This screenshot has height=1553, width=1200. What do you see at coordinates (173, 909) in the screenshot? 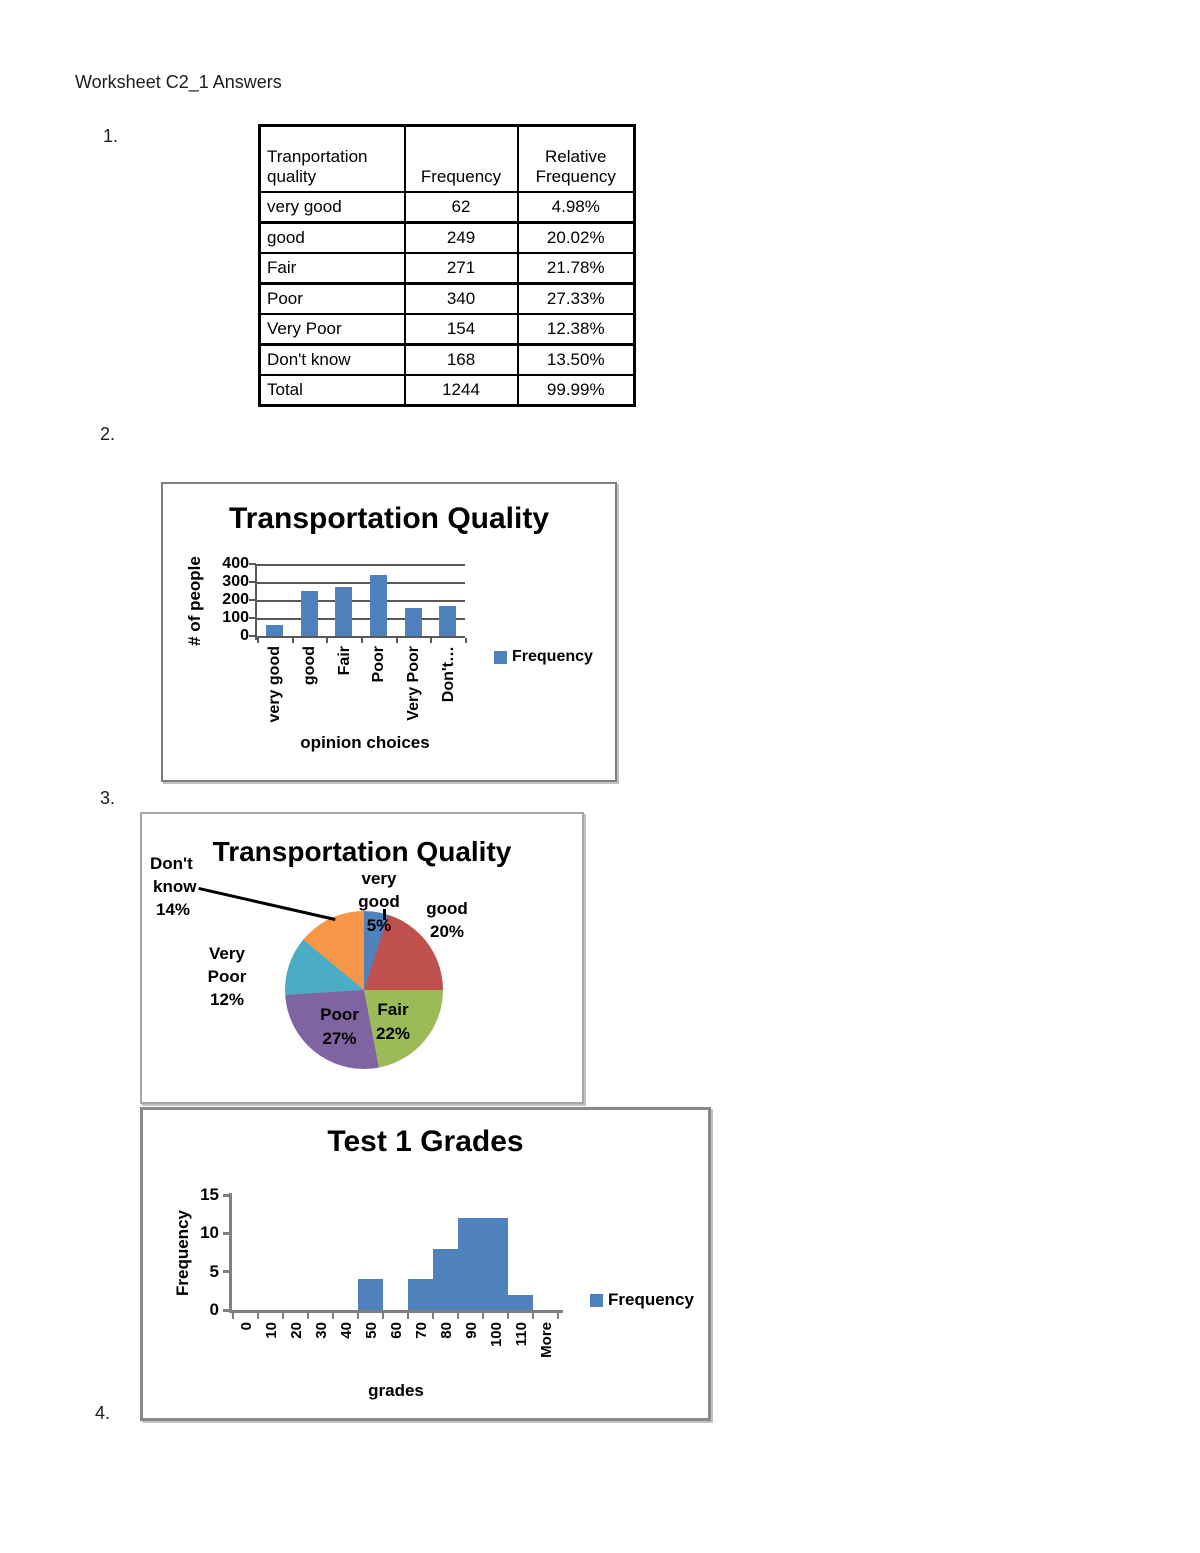
I see `pie-label-line: 14%` at bounding box center [173, 909].